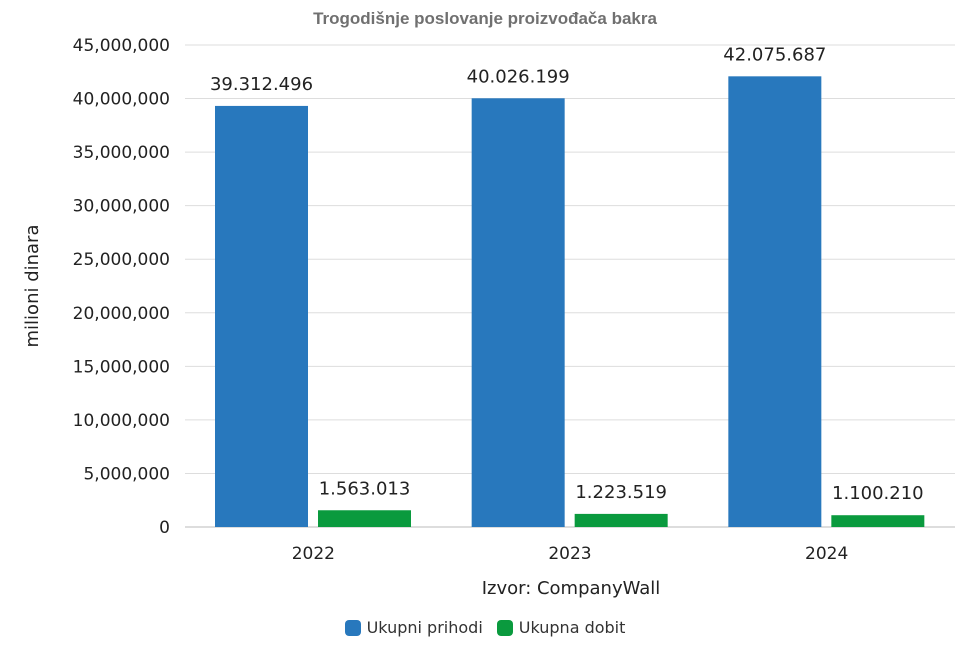  I want to click on legend-item-ukupna-dobit: Ukupna dobit, so click(561, 627).